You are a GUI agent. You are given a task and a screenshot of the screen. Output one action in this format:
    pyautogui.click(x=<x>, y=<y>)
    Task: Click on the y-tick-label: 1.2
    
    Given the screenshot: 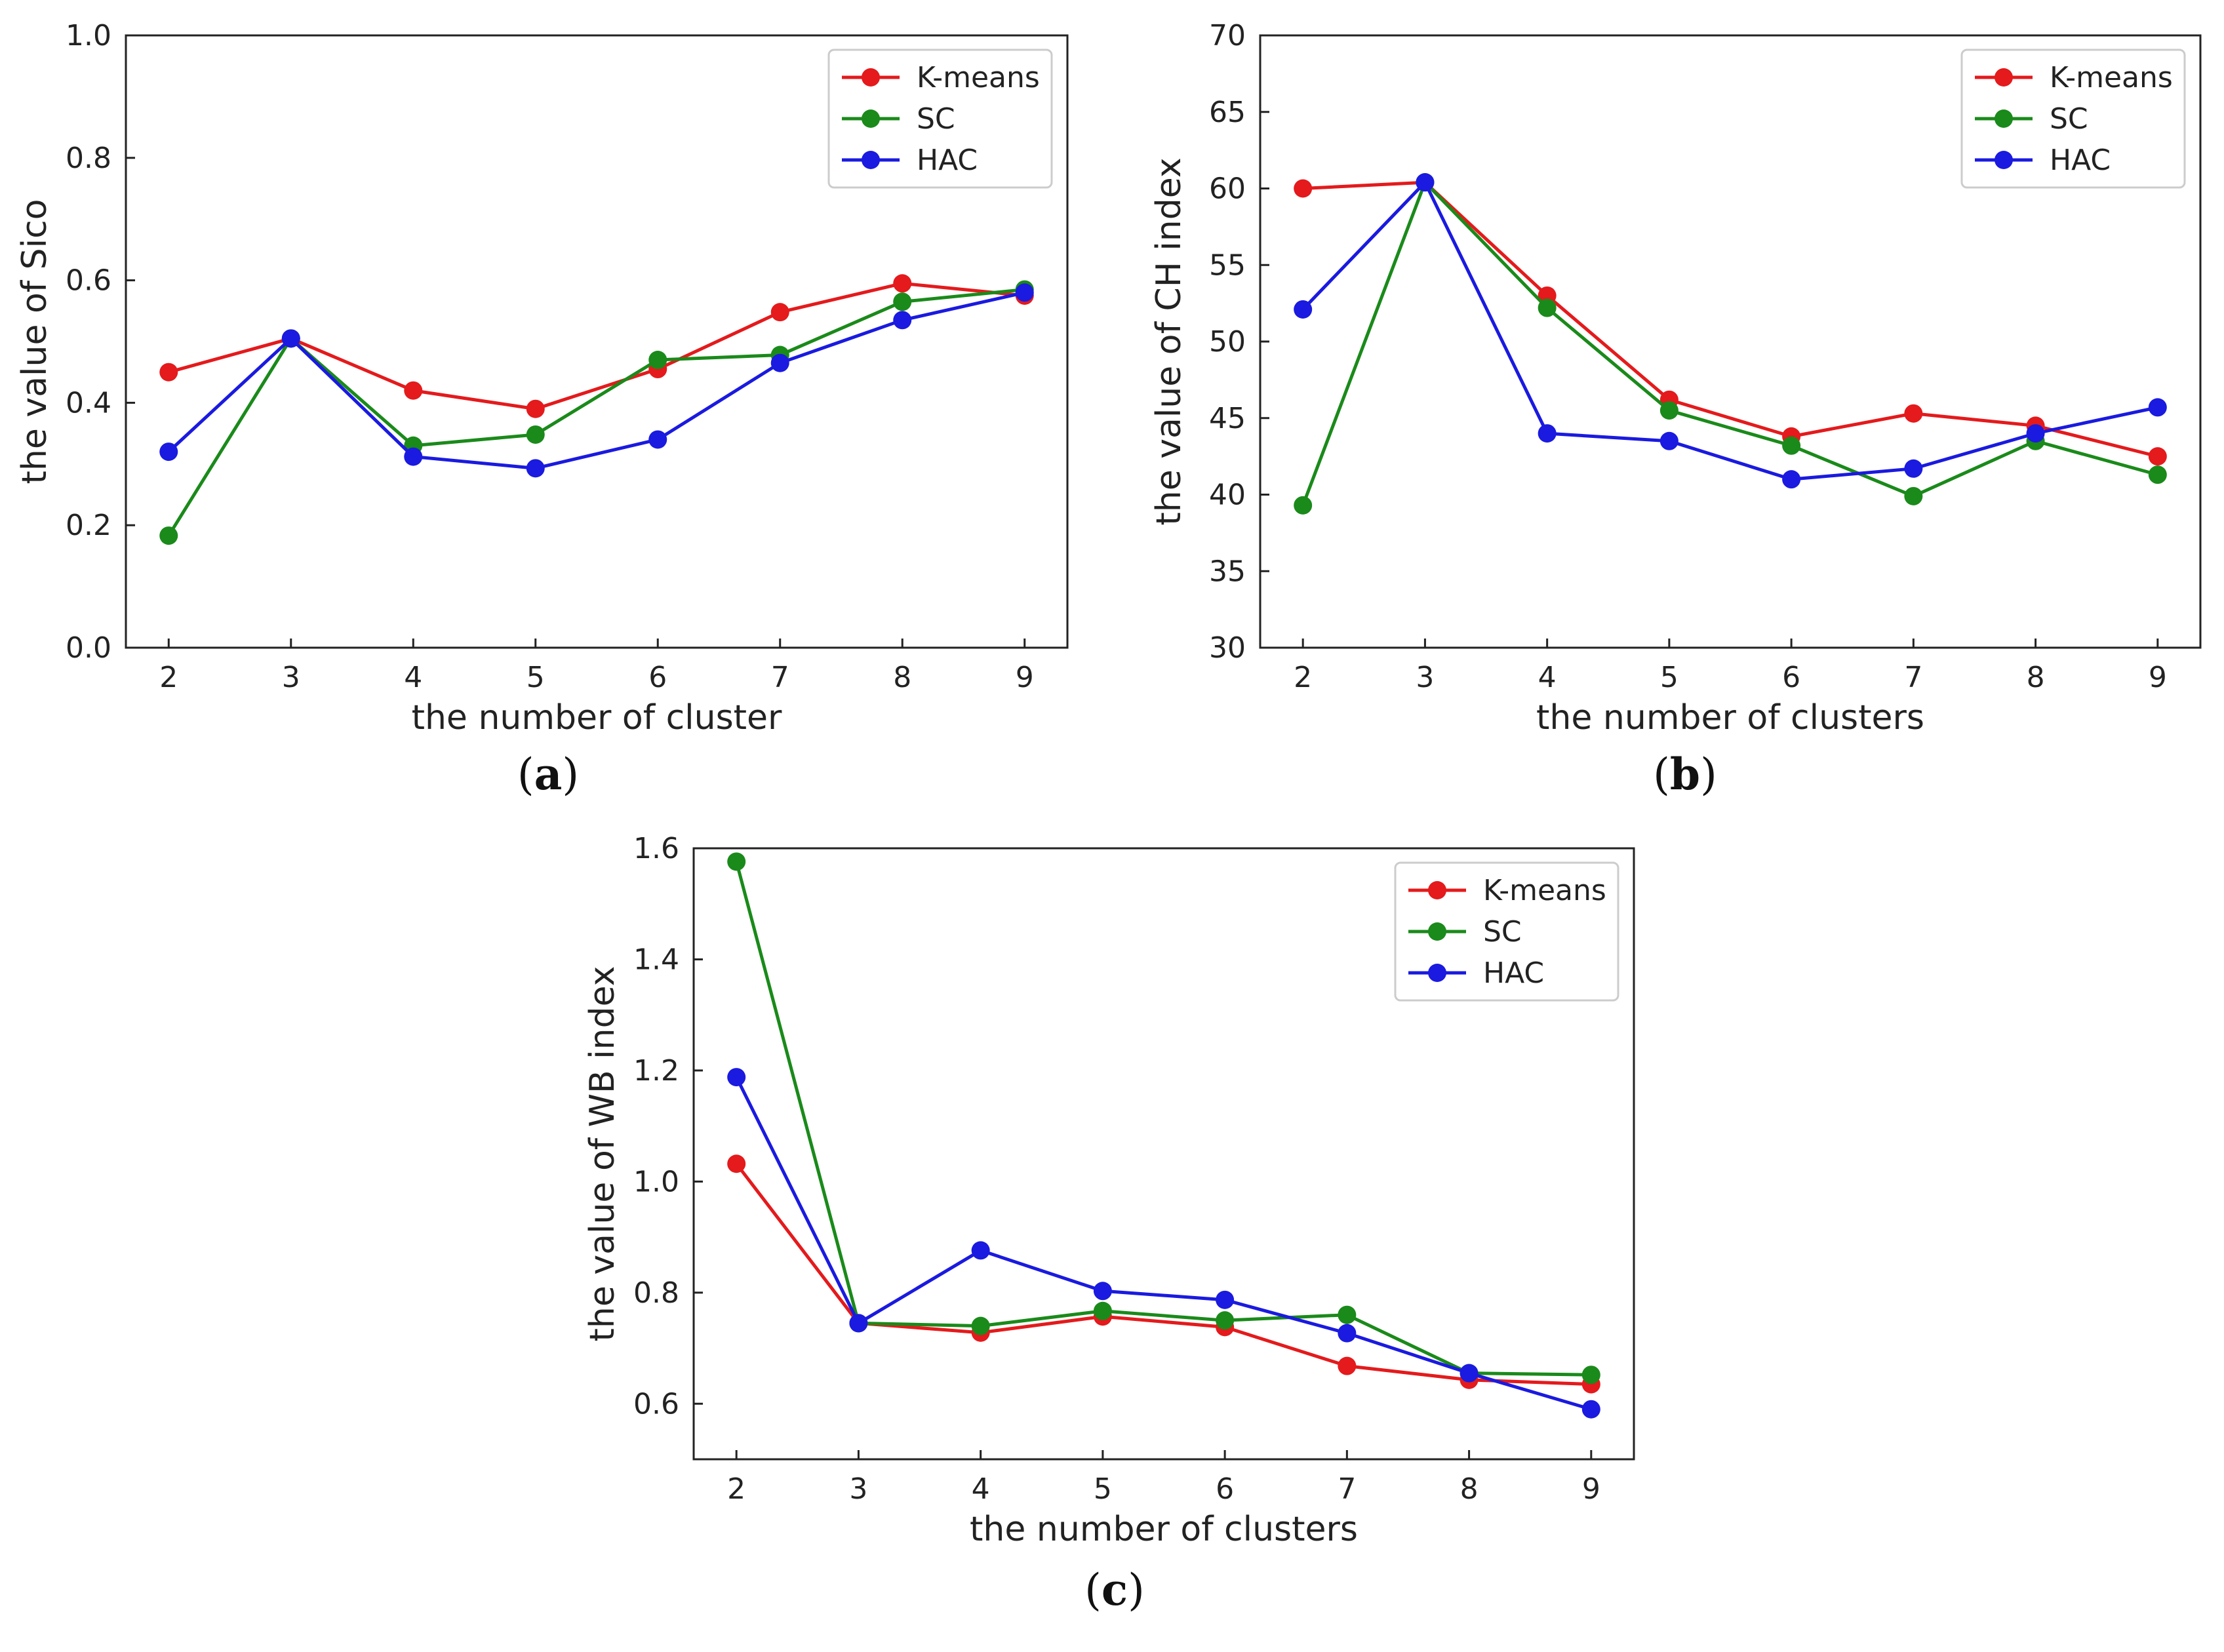 What is the action you would take?
    pyautogui.click(x=656, y=1071)
    